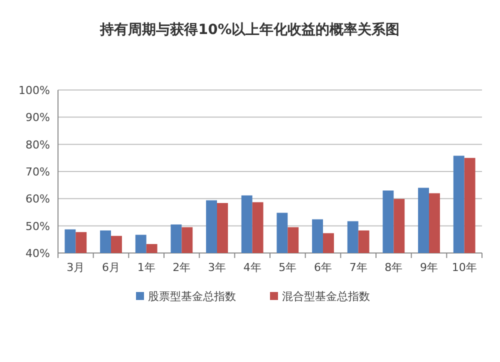  Describe the element at coordinates (249, 29) in the screenshot. I see `chart-title: 持有周期与获得10%以上年化收益的概率关系图` at that location.